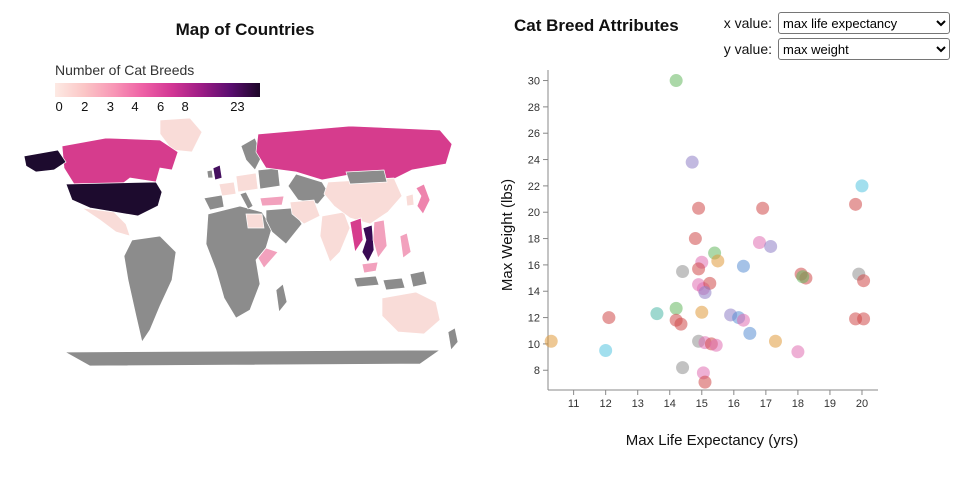 This screenshot has height=500, width=960. Describe the element at coordinates (214, 202) in the screenshot. I see `country-iberia` at that location.